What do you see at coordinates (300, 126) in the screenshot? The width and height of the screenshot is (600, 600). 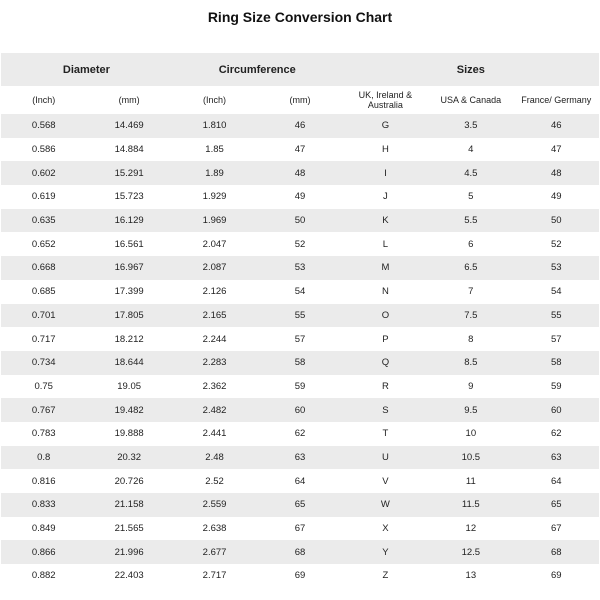 I see `table-row: 0.568 14.469 1.810 46 G 3.5 46` at bounding box center [300, 126].